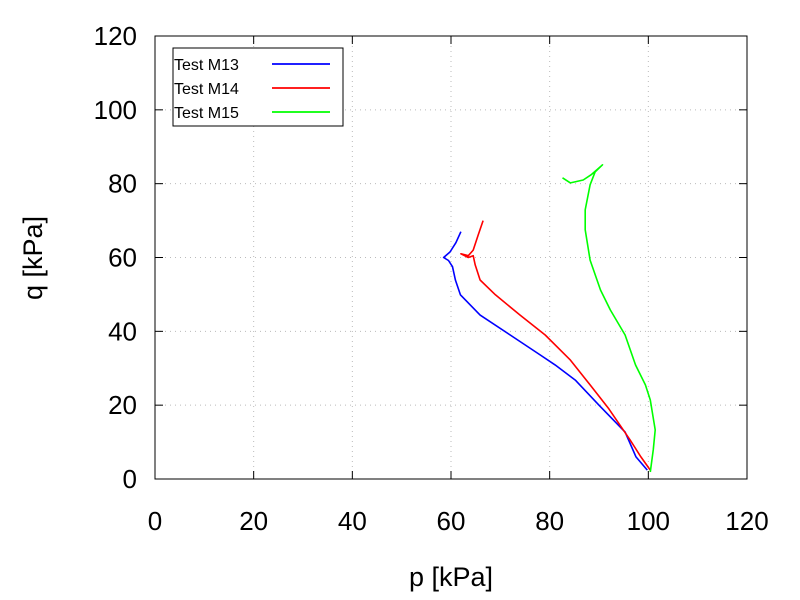 Image resolution: width=800 pixels, height=600 pixels. What do you see at coordinates (206, 113) in the screenshot?
I see `legend-label: Test M15` at bounding box center [206, 113].